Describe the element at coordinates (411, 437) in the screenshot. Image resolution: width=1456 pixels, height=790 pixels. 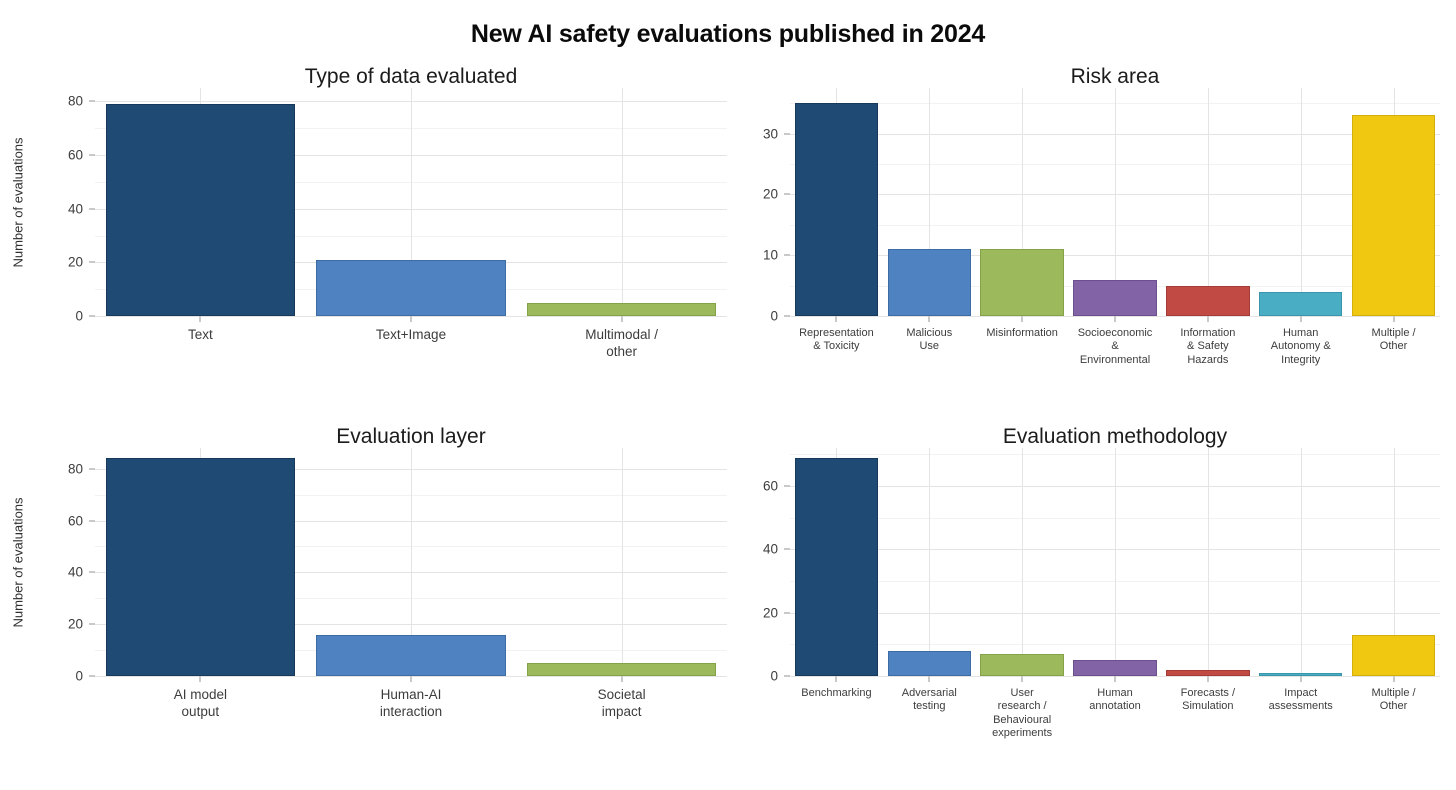
I see `chart-title: Evaluation layer` at that location.